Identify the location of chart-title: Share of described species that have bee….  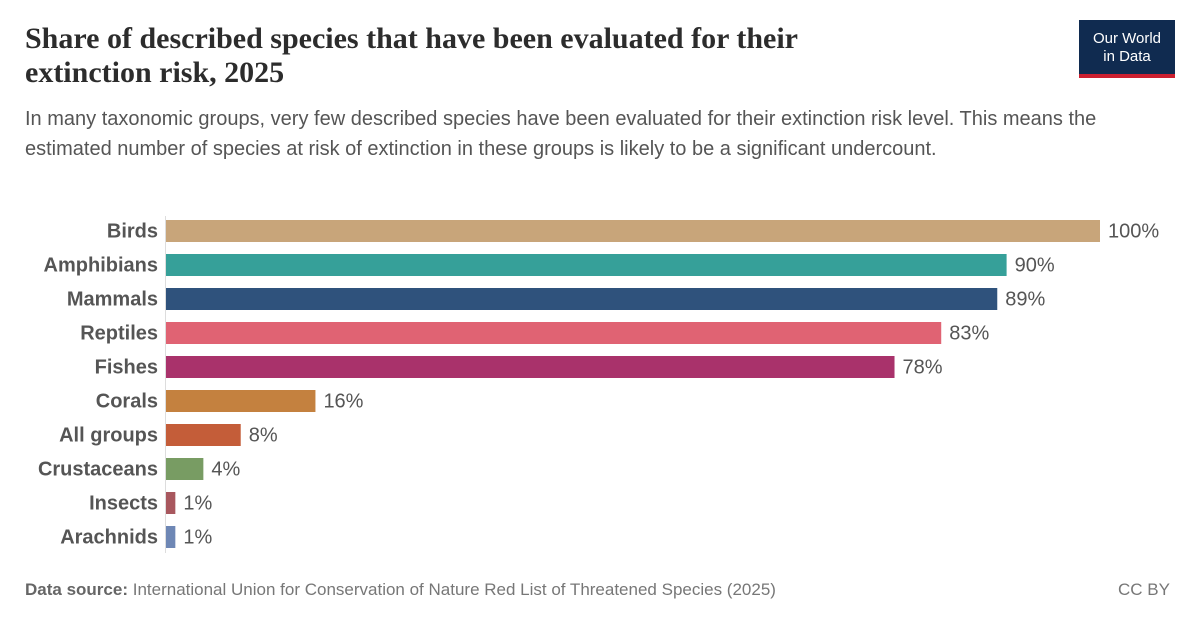
(411, 55).